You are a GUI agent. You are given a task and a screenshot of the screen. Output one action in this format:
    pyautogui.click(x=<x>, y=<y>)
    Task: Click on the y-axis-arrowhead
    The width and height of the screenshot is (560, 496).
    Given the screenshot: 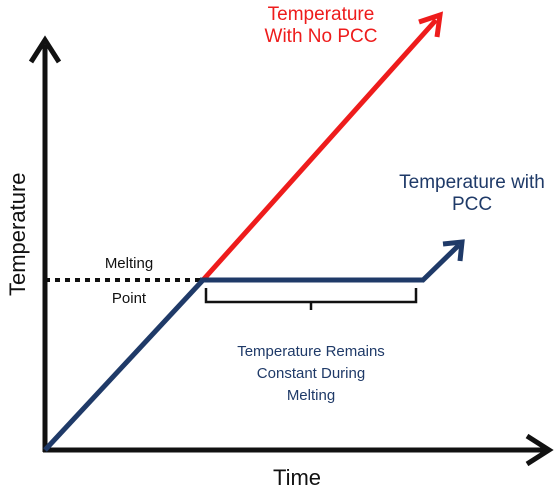 What is the action you would take?
    pyautogui.click(x=45, y=49)
    